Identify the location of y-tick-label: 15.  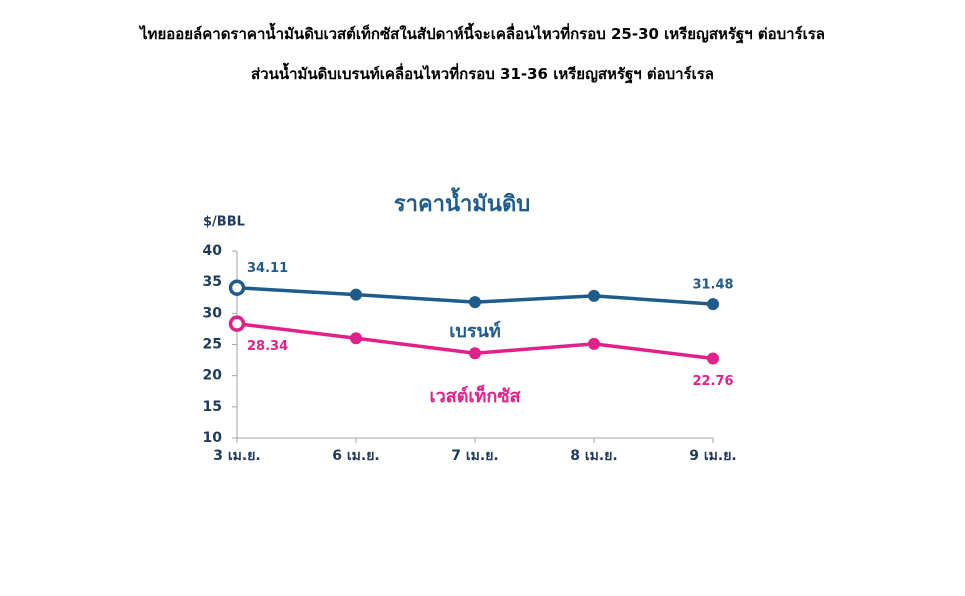
(212, 407).